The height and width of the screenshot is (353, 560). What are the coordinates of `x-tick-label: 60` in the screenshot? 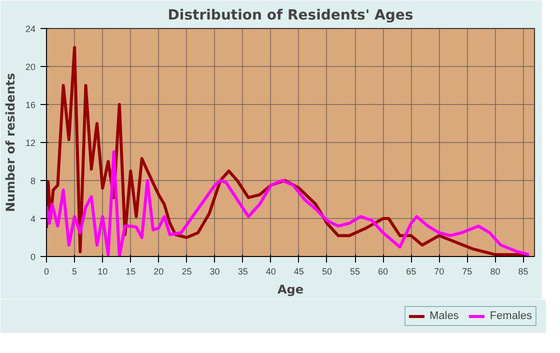 It's located at (383, 271).